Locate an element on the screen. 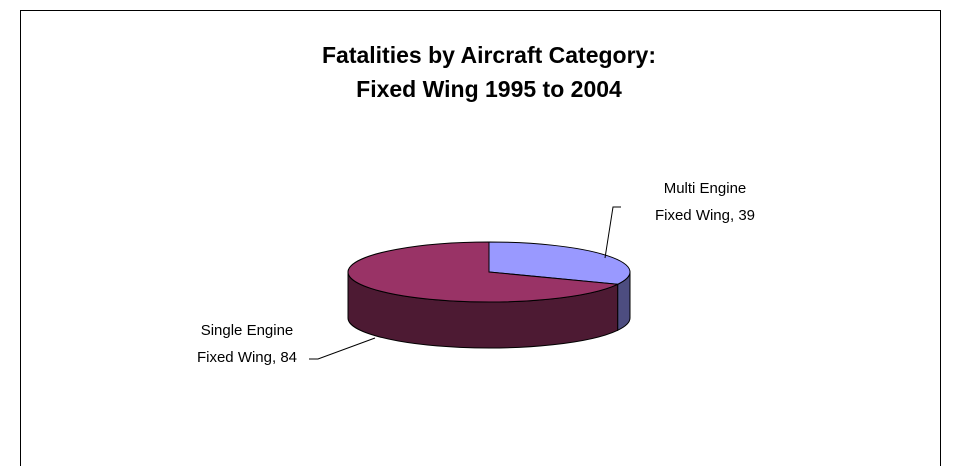 The width and height of the screenshot is (958, 471). data-label: Fixed Wing, 39 is located at coordinates (705, 215).